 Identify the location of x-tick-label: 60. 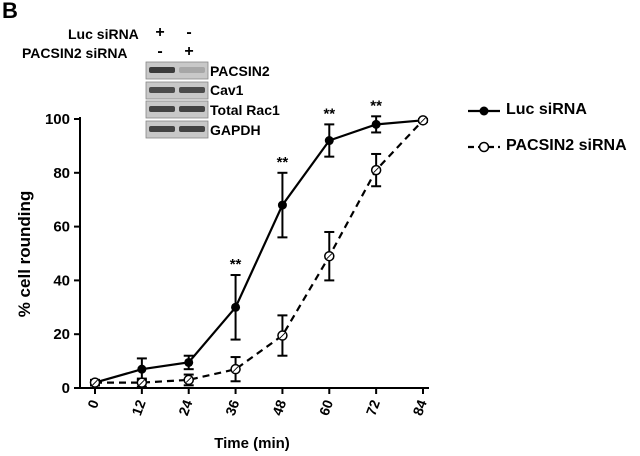
(326, 407).